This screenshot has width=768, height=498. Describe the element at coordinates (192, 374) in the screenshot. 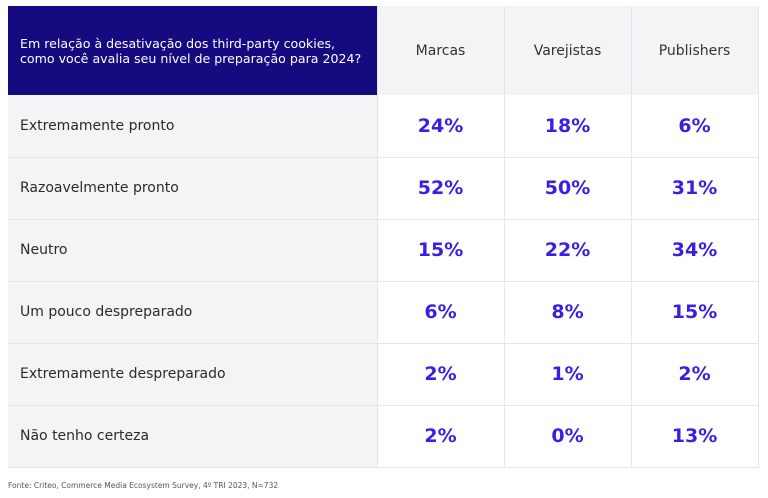

I see `row-label: Extremamente despreparado` at that location.